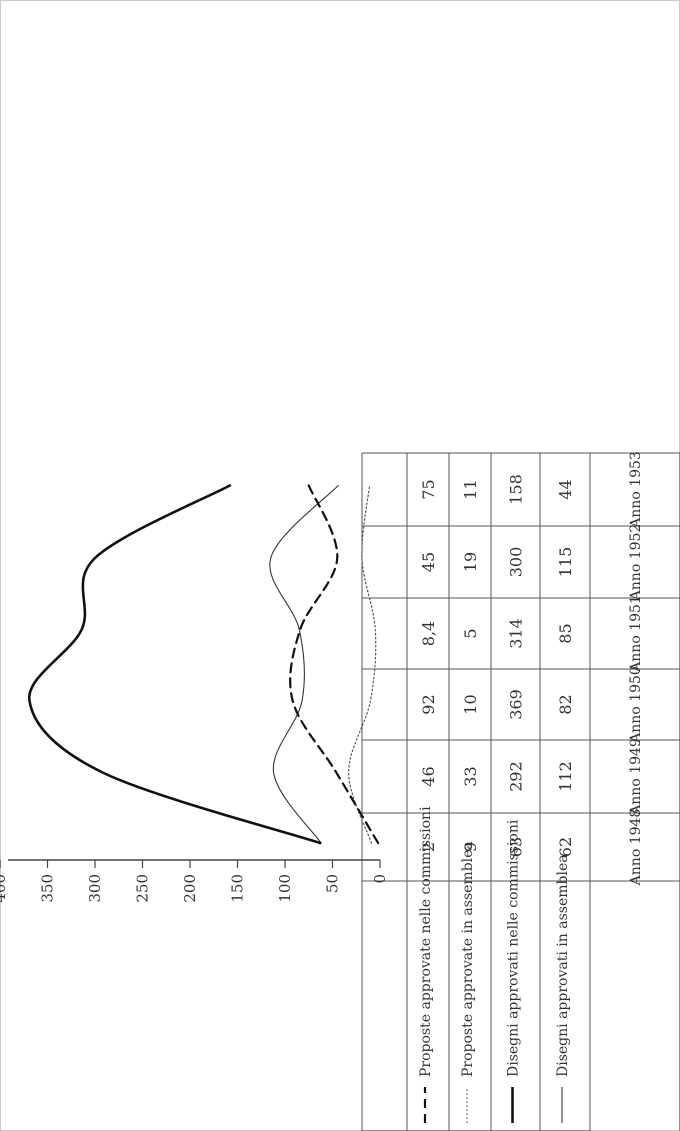 The width and height of the screenshot is (680, 1131). I want to click on y-tick-label: 0, so click(380, 879).